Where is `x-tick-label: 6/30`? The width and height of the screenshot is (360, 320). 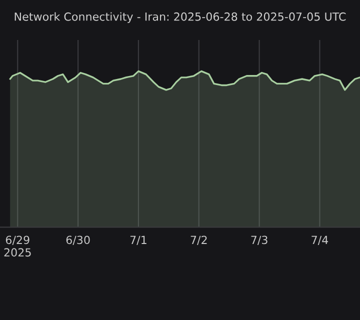
x-tick-label: 6/30 is located at coordinates (78, 241).